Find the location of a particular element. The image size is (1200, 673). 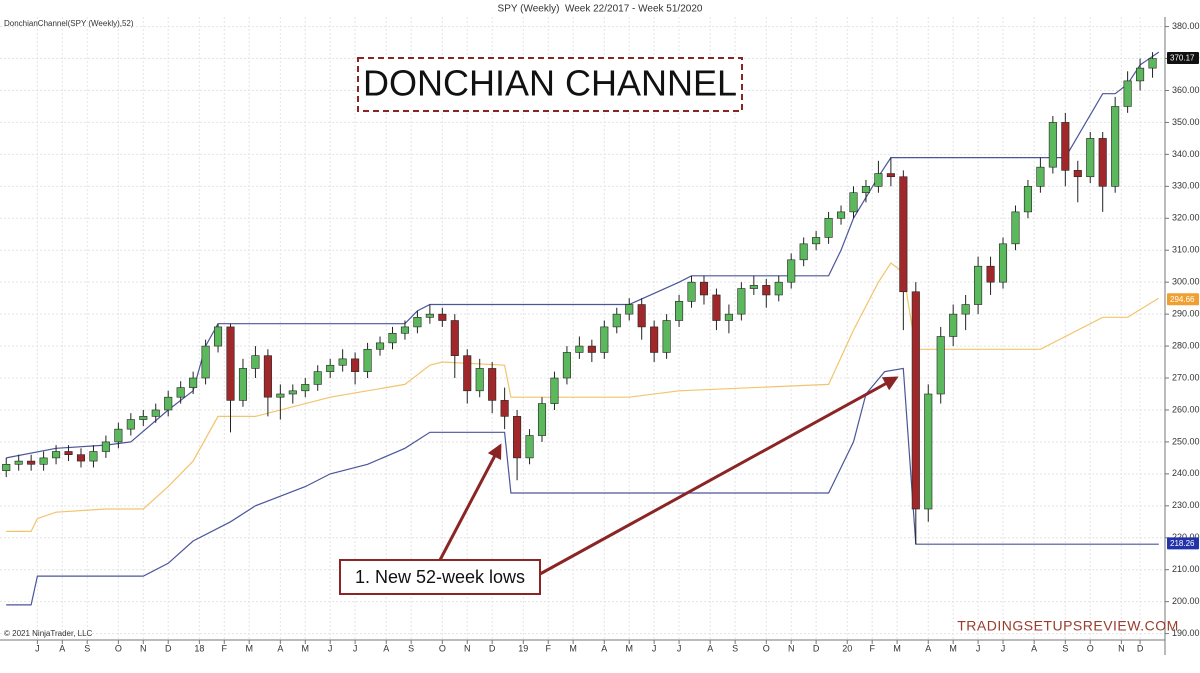

y-tick-label: 350.00 is located at coordinates (1186, 122).